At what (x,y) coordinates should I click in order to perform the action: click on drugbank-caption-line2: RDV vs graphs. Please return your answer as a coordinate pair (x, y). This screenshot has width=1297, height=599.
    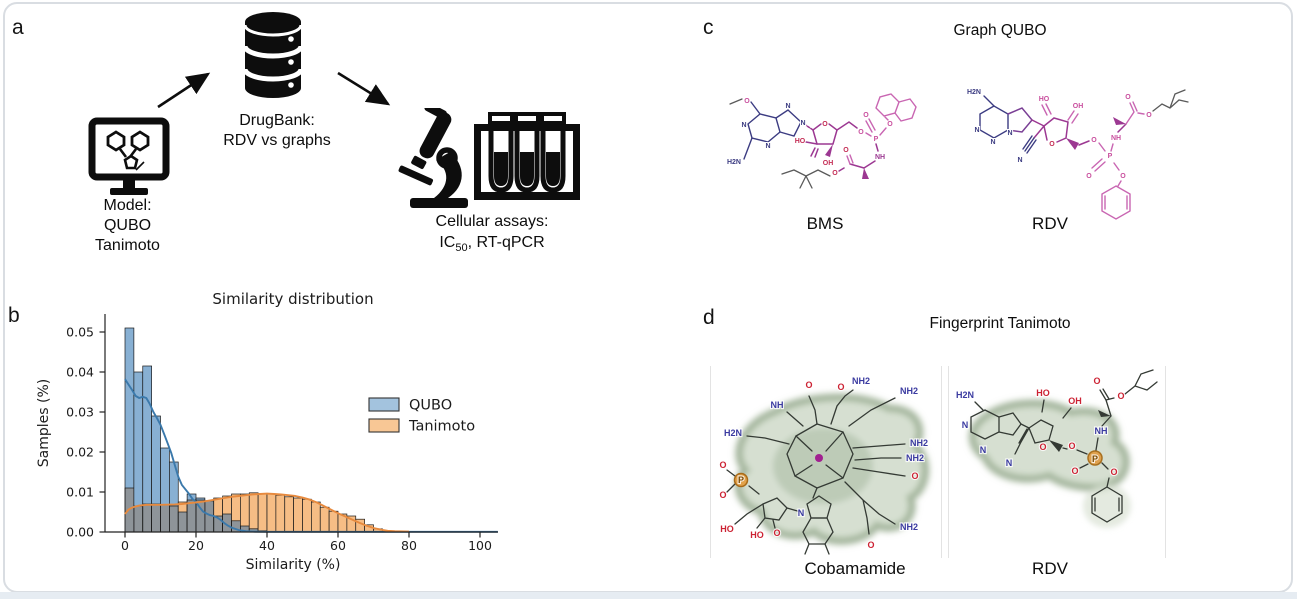
    Looking at the image, I should click on (277, 140).